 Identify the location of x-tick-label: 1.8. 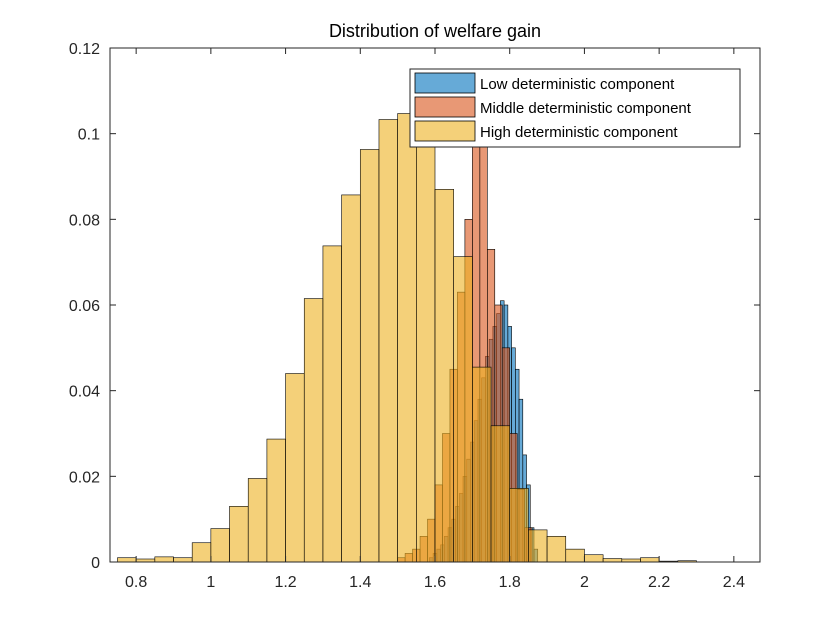
(510, 582).